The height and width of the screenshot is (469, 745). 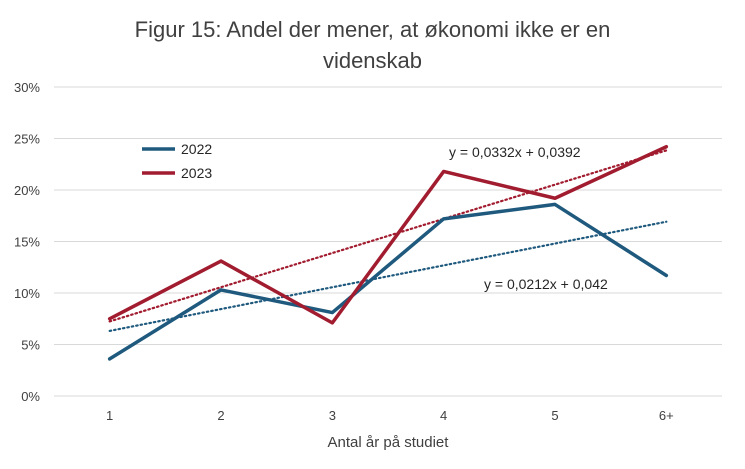 What do you see at coordinates (177, 161) in the screenshot?
I see `legend: 2022 2023` at bounding box center [177, 161].